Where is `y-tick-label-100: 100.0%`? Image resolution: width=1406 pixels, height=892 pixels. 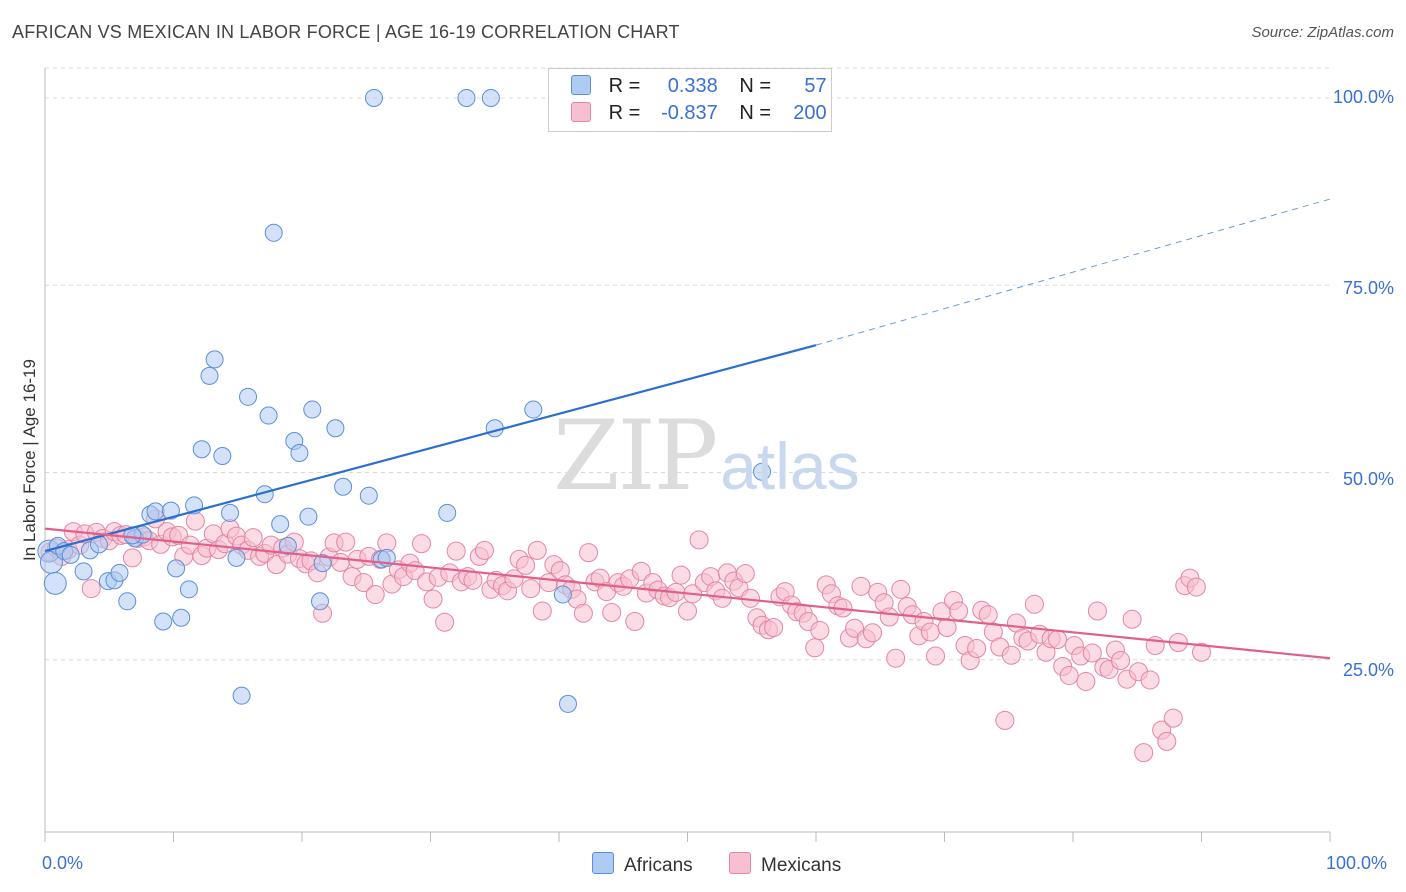
y-tick-label-100: 100.0% is located at coordinates (1363, 97).